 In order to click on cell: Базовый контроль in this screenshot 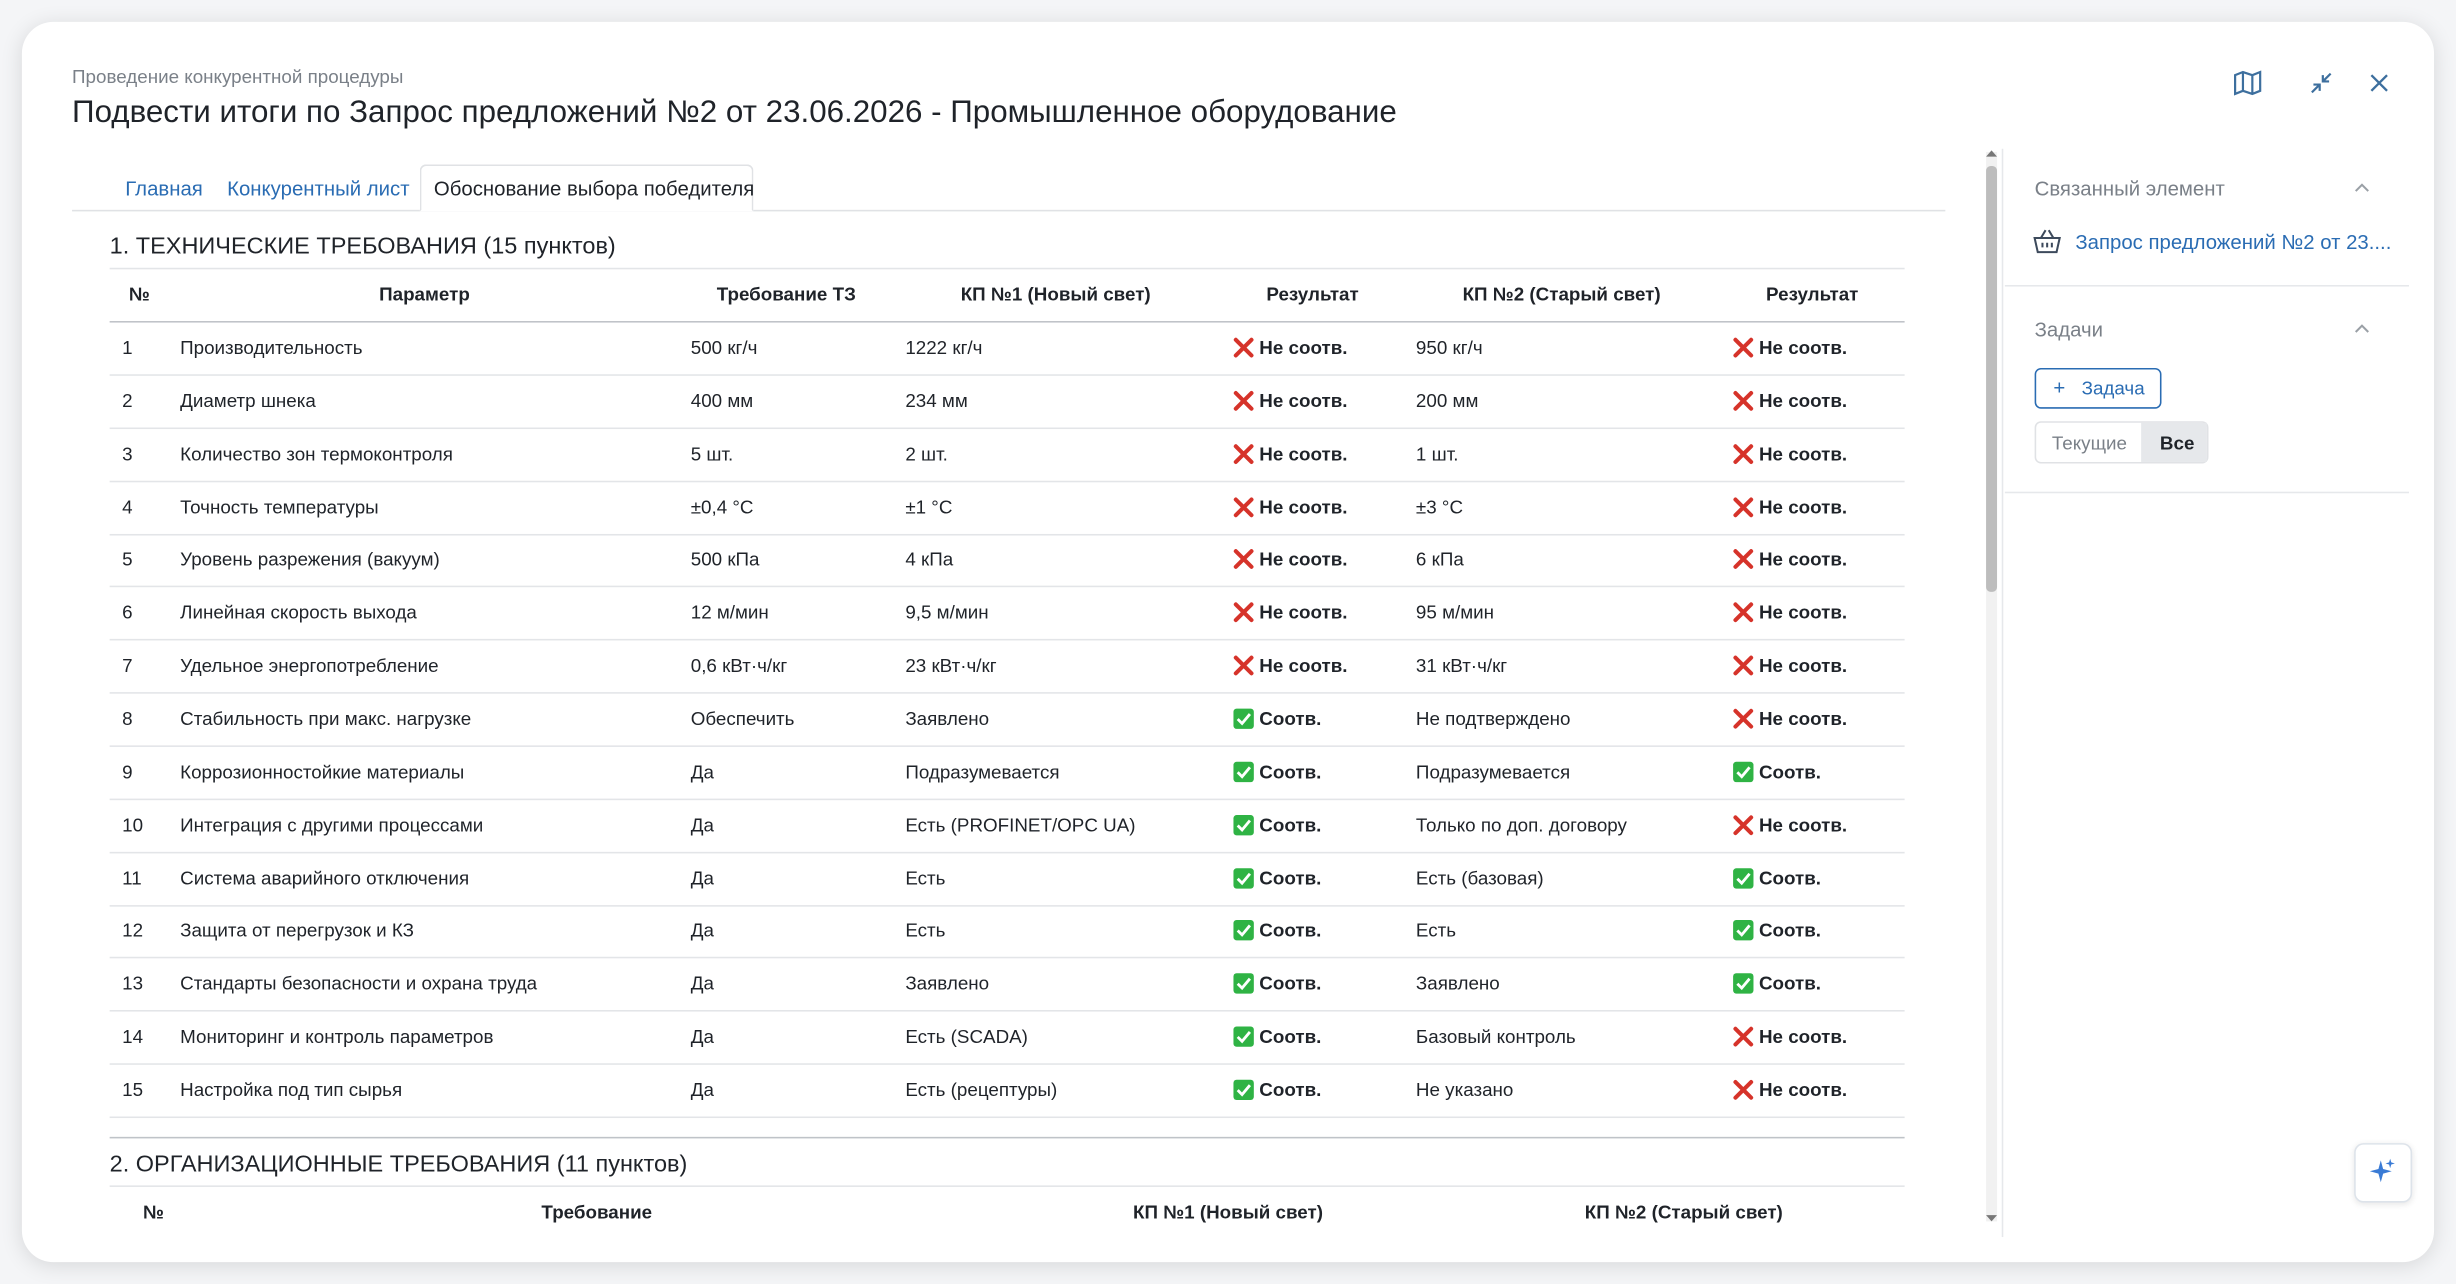, I will do `click(1495, 1036)`.